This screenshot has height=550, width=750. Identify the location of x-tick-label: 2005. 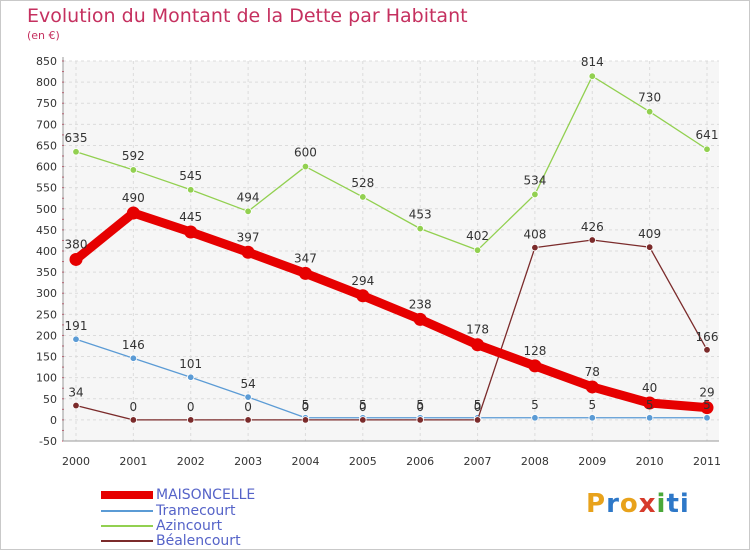
(363, 461).